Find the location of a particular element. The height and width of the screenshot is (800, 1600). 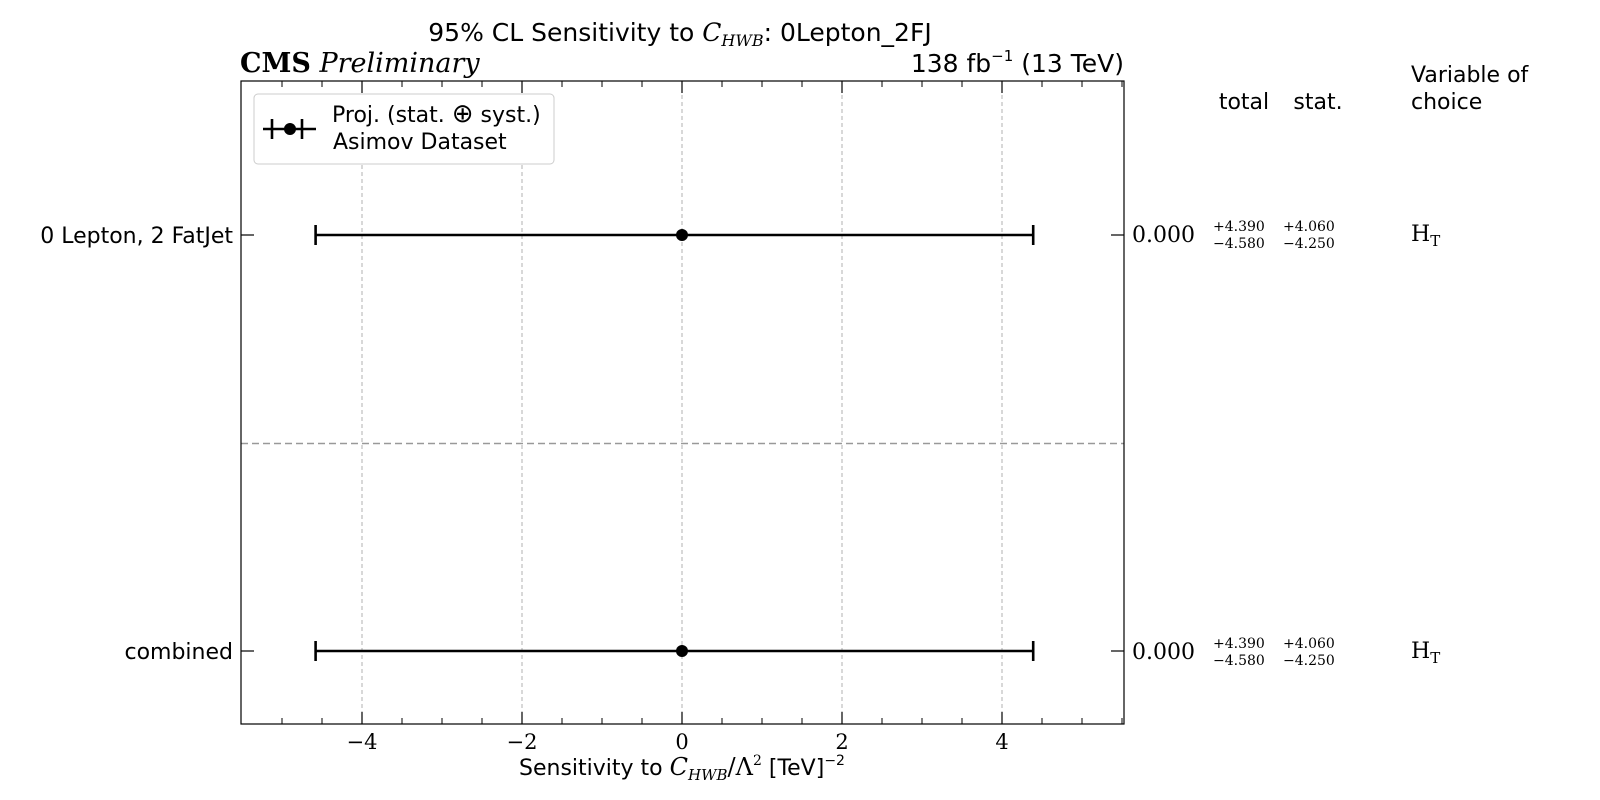

stat-header: stat. is located at coordinates (1317, 102).